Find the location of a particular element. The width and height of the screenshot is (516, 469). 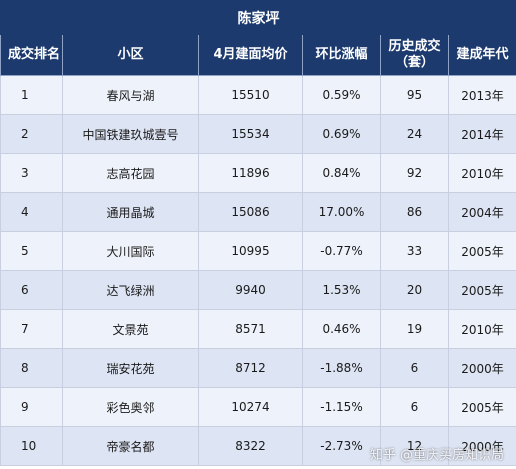

table-row: 4 通用晶城 15086 17.00% 86 2004年 is located at coordinates (258, 212).